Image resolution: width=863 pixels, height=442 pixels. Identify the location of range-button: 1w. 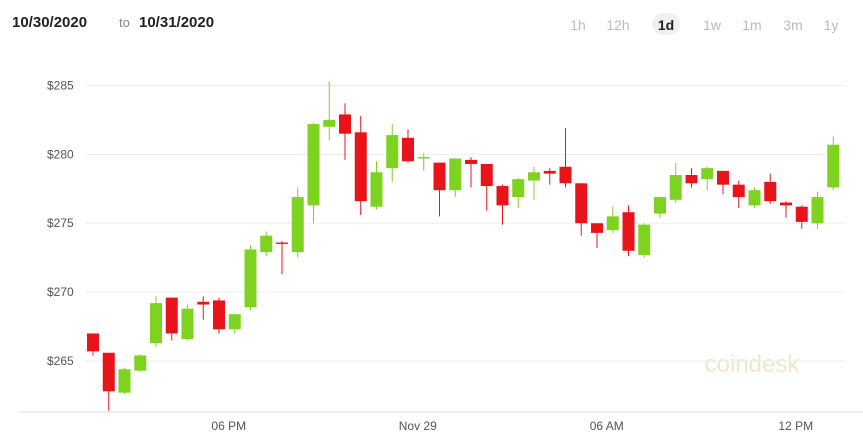
(712, 25).